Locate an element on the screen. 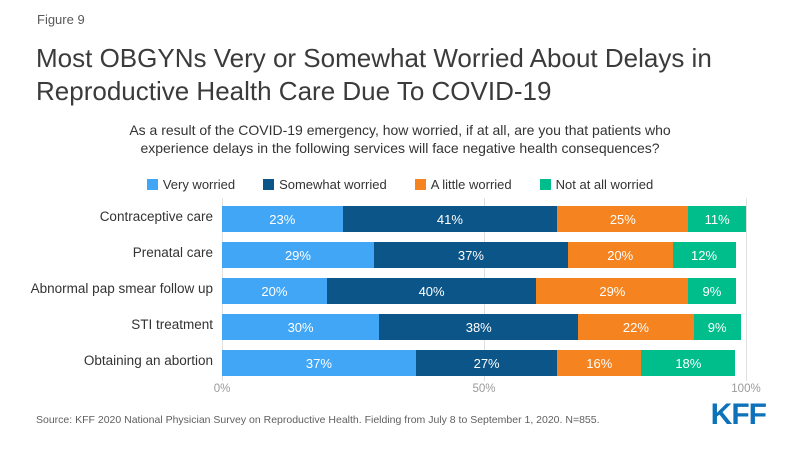 Image resolution: width=800 pixels, height=450 pixels. category-label: Contraceptive care is located at coordinates (156, 216).